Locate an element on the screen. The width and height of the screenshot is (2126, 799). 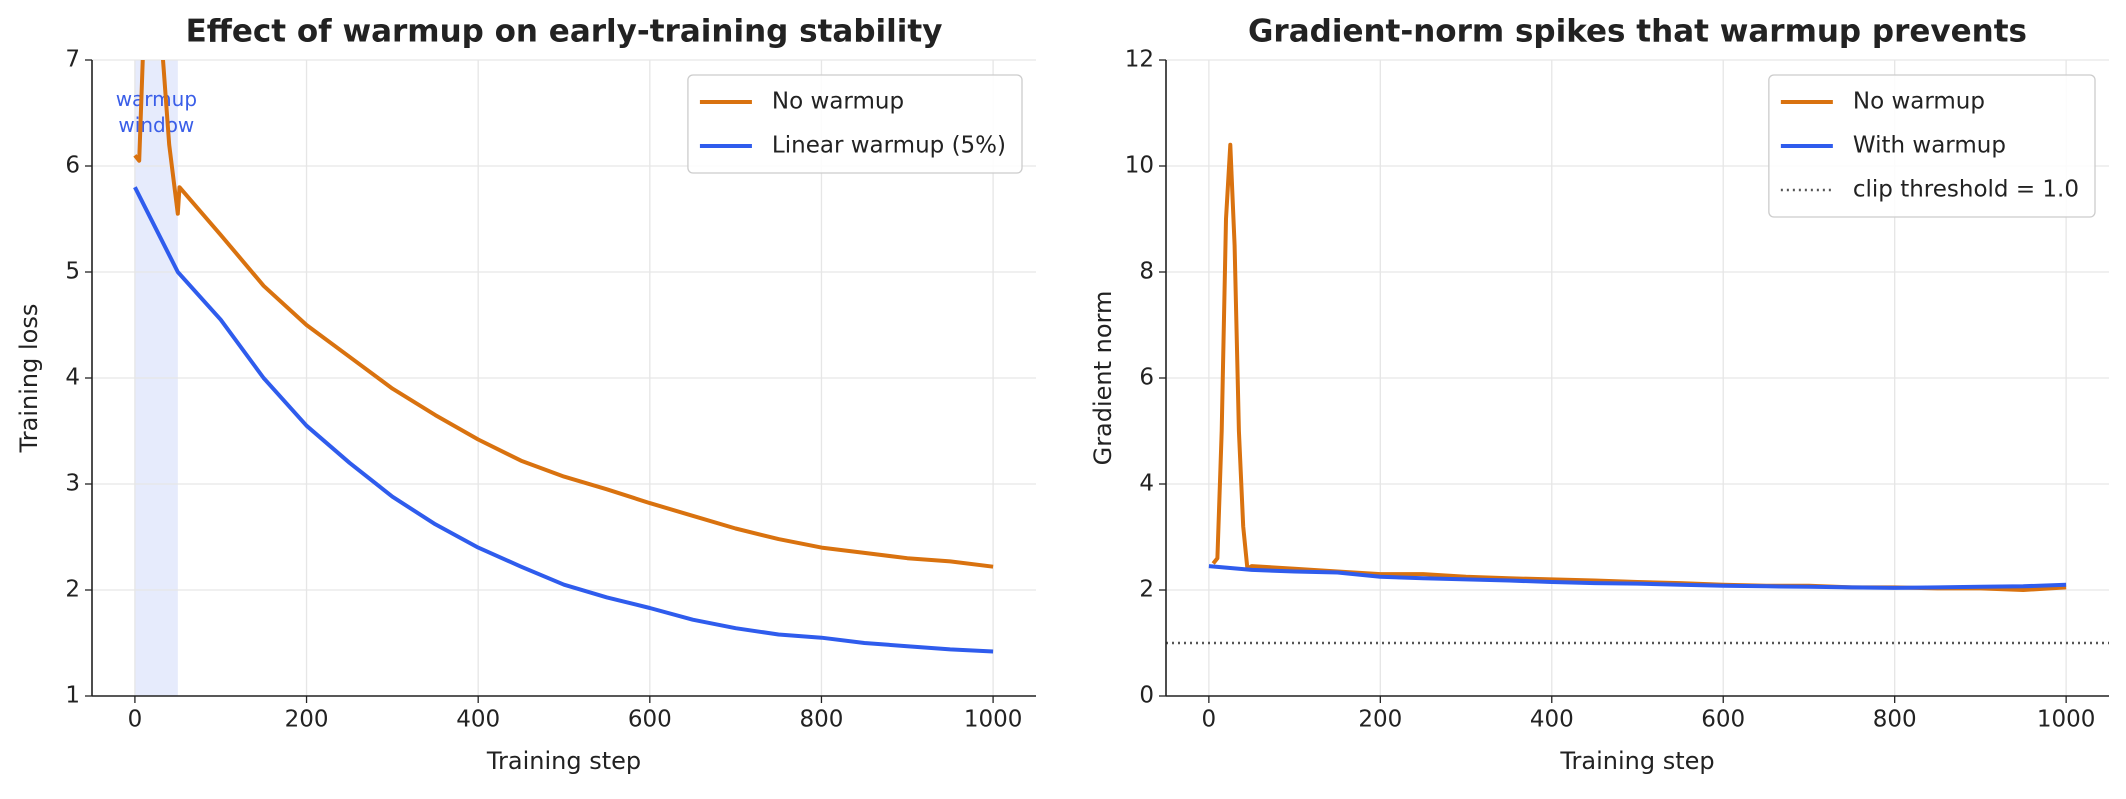
legend: No warmup With warmup clip threshold = 1.0 is located at coordinates (1932, 146).